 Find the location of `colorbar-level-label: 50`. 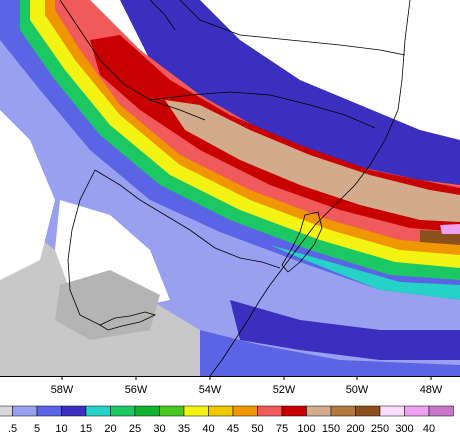

colorbar-level-label: 50 is located at coordinates (257, 429).